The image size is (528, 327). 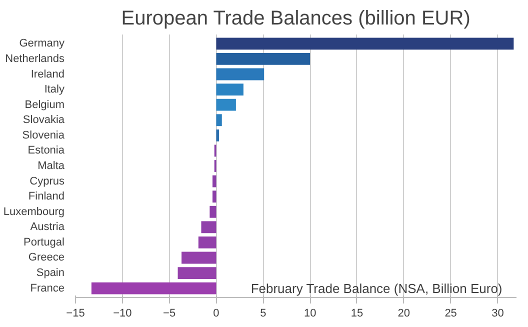 I want to click on annotation: February Trade Balance (NSA, Billion Euro), so click(x=376, y=288).